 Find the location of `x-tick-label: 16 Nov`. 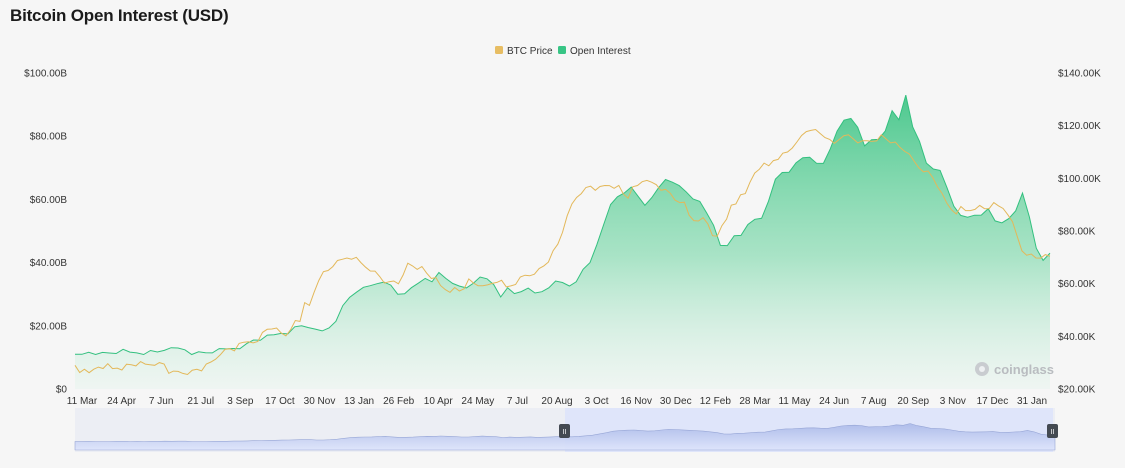

x-tick-label: 16 Nov is located at coordinates (636, 401).